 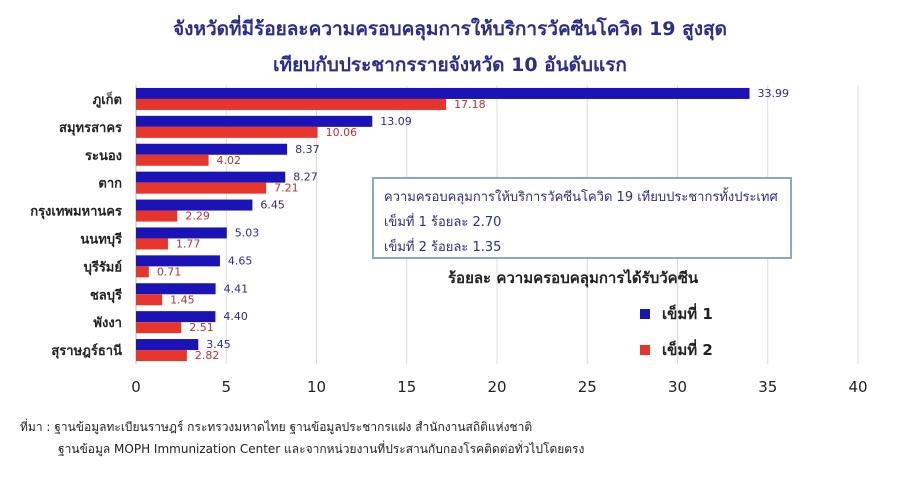 What do you see at coordinates (188, 243) in the screenshot?
I see `data-label-dose2: 1.77` at bounding box center [188, 243].